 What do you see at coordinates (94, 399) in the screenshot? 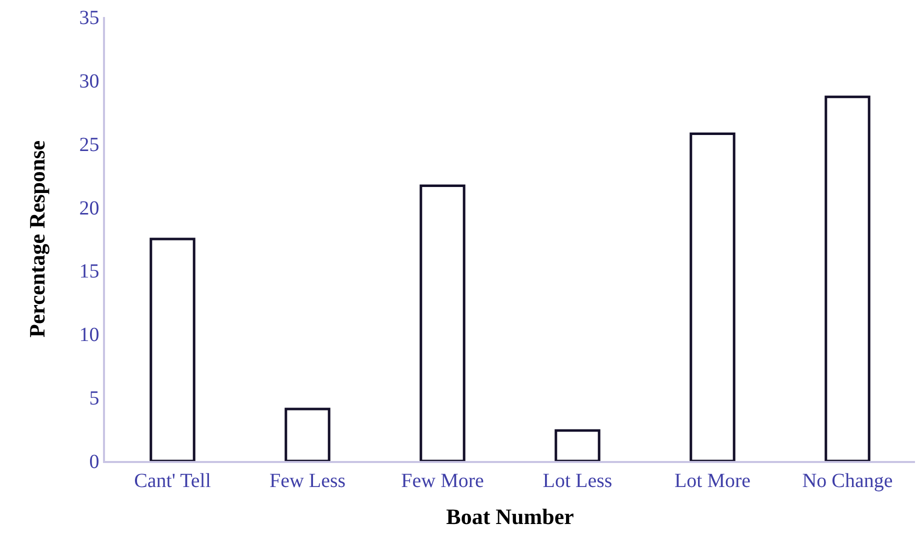
I see `y-tick-label: 5` at bounding box center [94, 399].